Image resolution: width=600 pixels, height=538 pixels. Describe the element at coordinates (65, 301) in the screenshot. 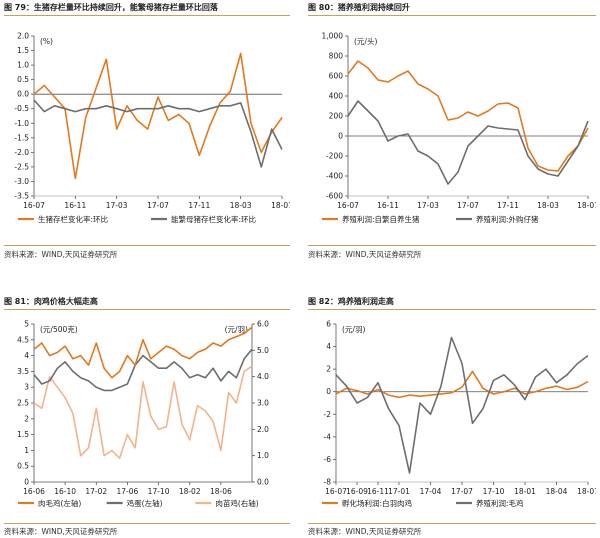

I see `figure-title: 肉鸡价格大幅走高` at that location.